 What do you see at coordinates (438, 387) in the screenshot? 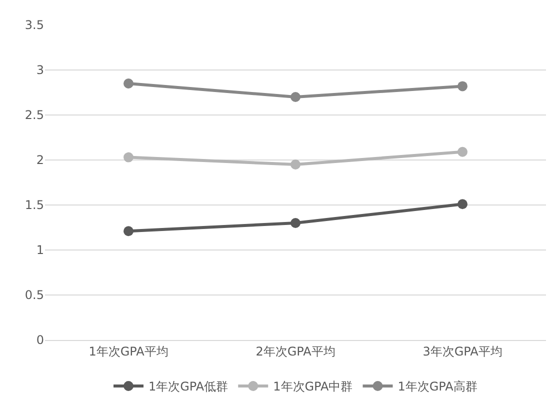
I see `legend-label: 1年次GPA高群` at bounding box center [438, 387].